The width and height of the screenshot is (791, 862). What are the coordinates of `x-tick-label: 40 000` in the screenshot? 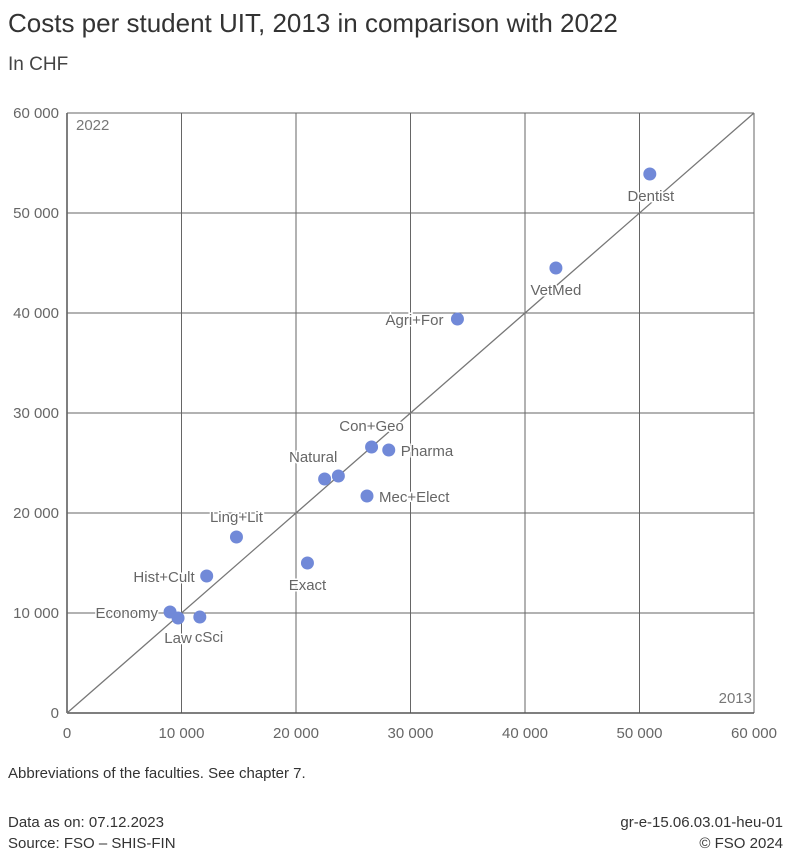 It's located at (525, 733).